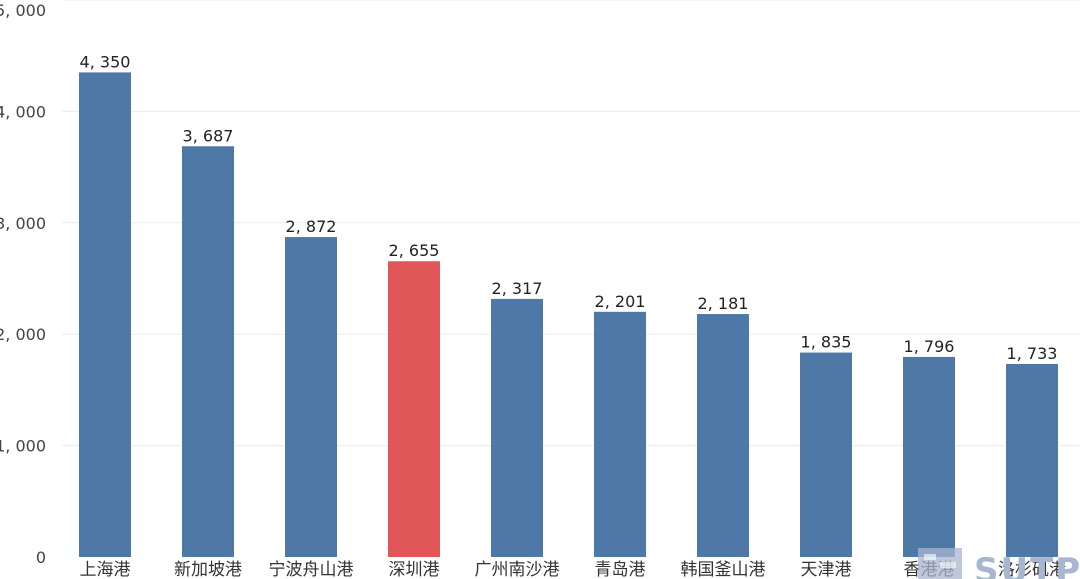  Describe the element at coordinates (620, 301) in the screenshot. I see `bar-value-label: 2, 201` at that location.